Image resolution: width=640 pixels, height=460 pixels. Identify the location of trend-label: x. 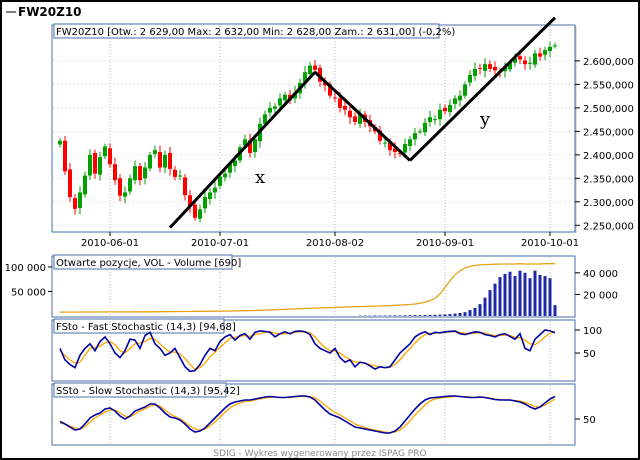
(260, 177).